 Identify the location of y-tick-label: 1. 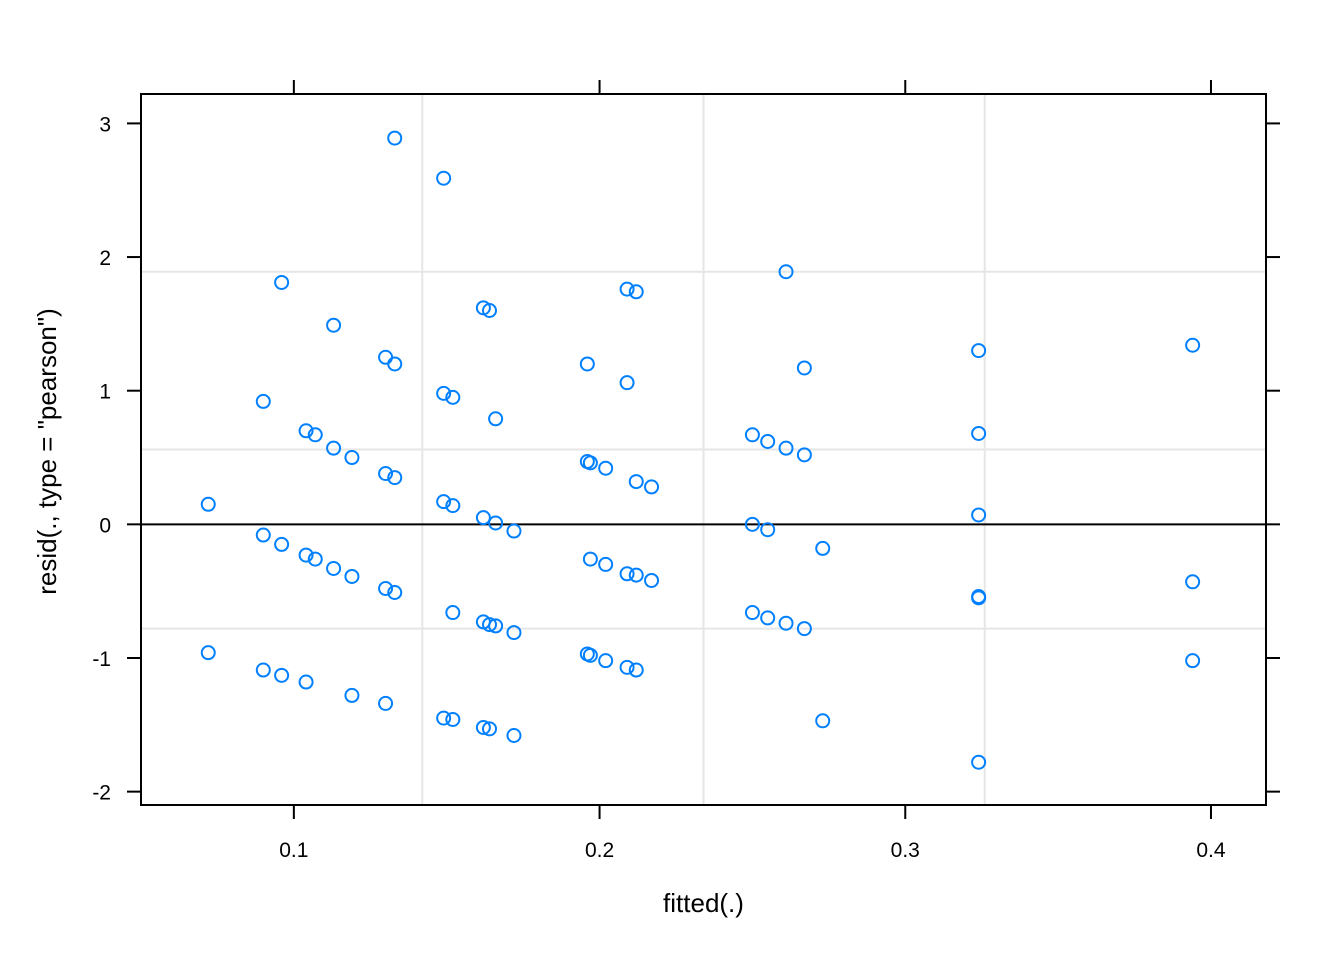
(105, 392).